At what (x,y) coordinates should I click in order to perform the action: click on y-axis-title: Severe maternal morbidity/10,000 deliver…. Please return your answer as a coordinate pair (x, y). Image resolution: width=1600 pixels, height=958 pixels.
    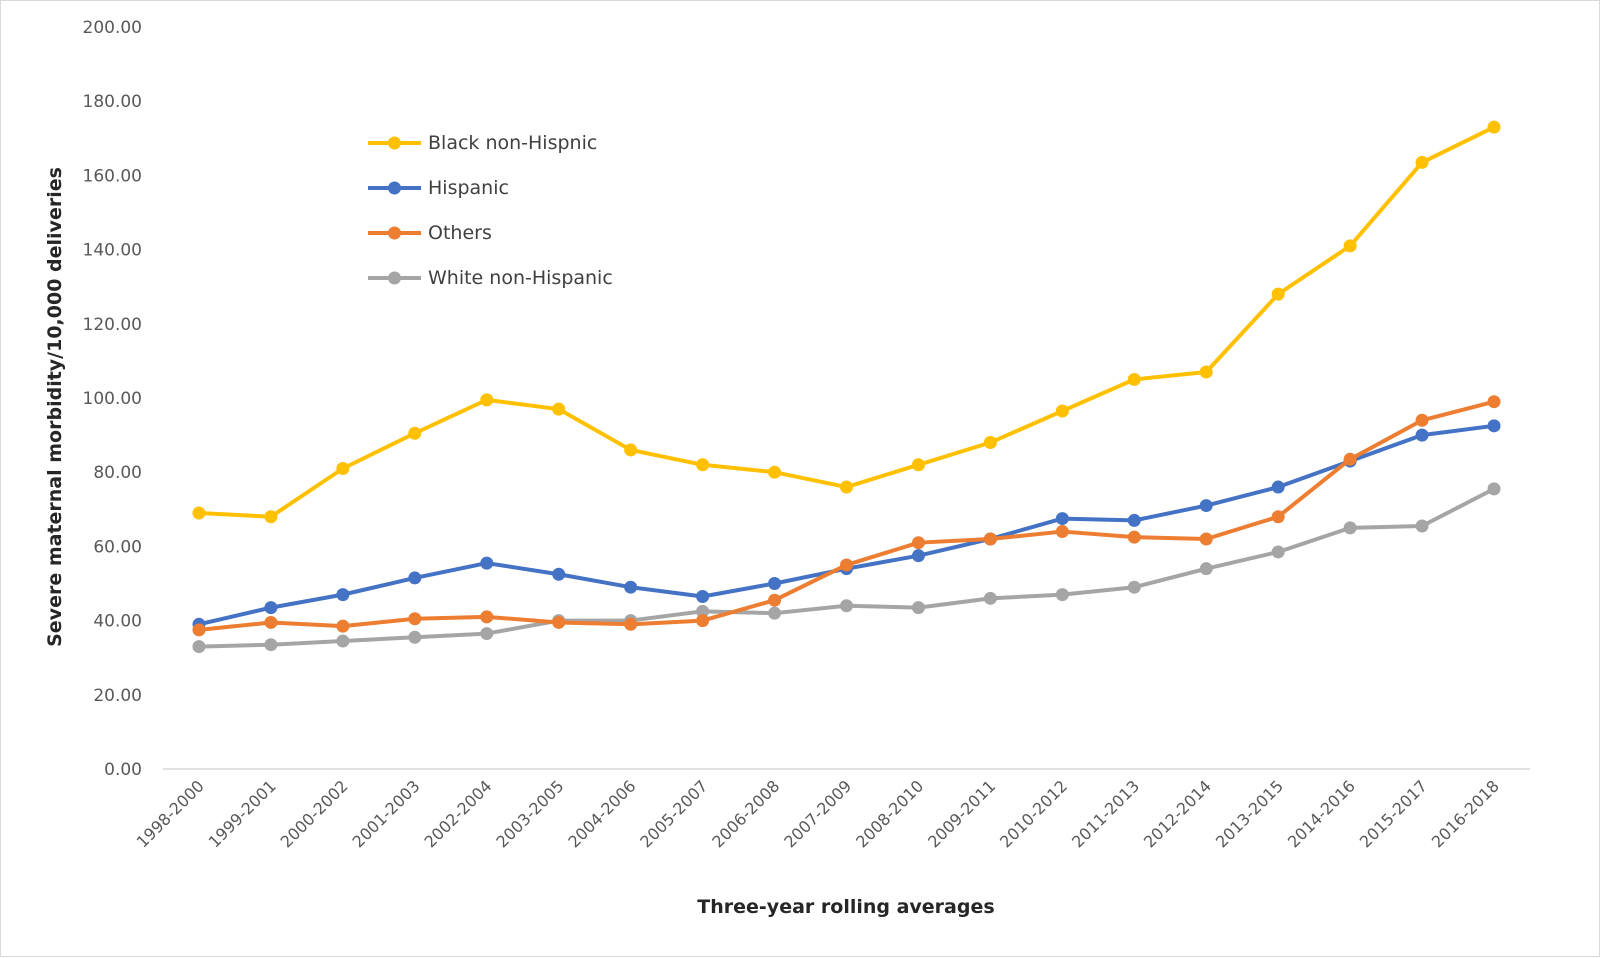
    Looking at the image, I should click on (55, 407).